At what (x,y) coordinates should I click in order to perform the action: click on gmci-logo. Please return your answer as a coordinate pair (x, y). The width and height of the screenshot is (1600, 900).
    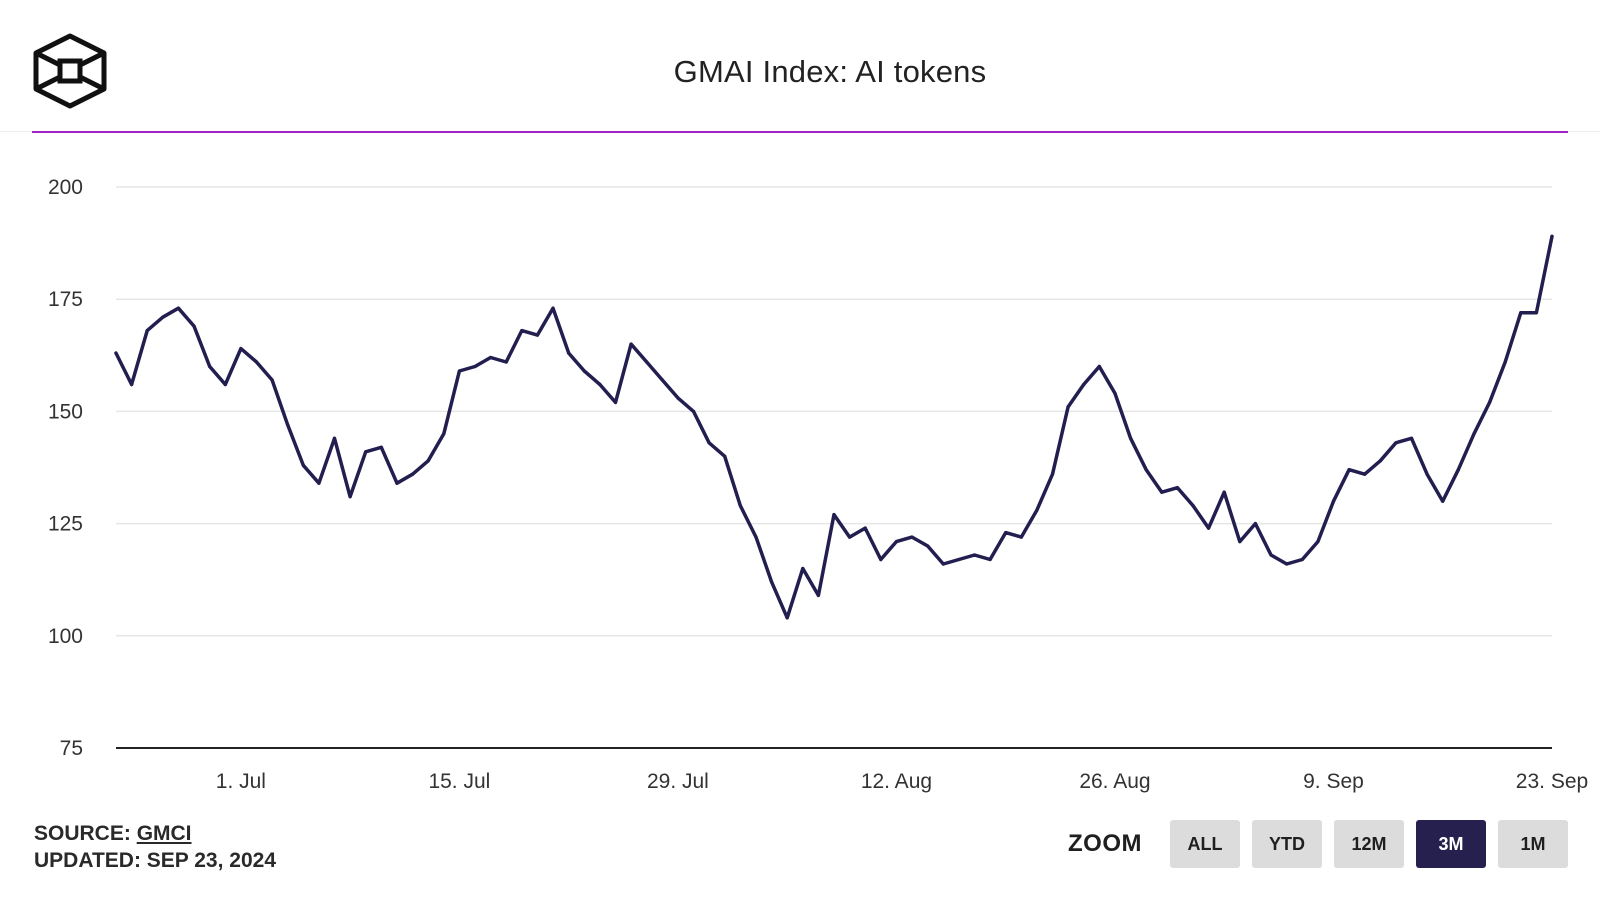
    Looking at the image, I should click on (70, 71).